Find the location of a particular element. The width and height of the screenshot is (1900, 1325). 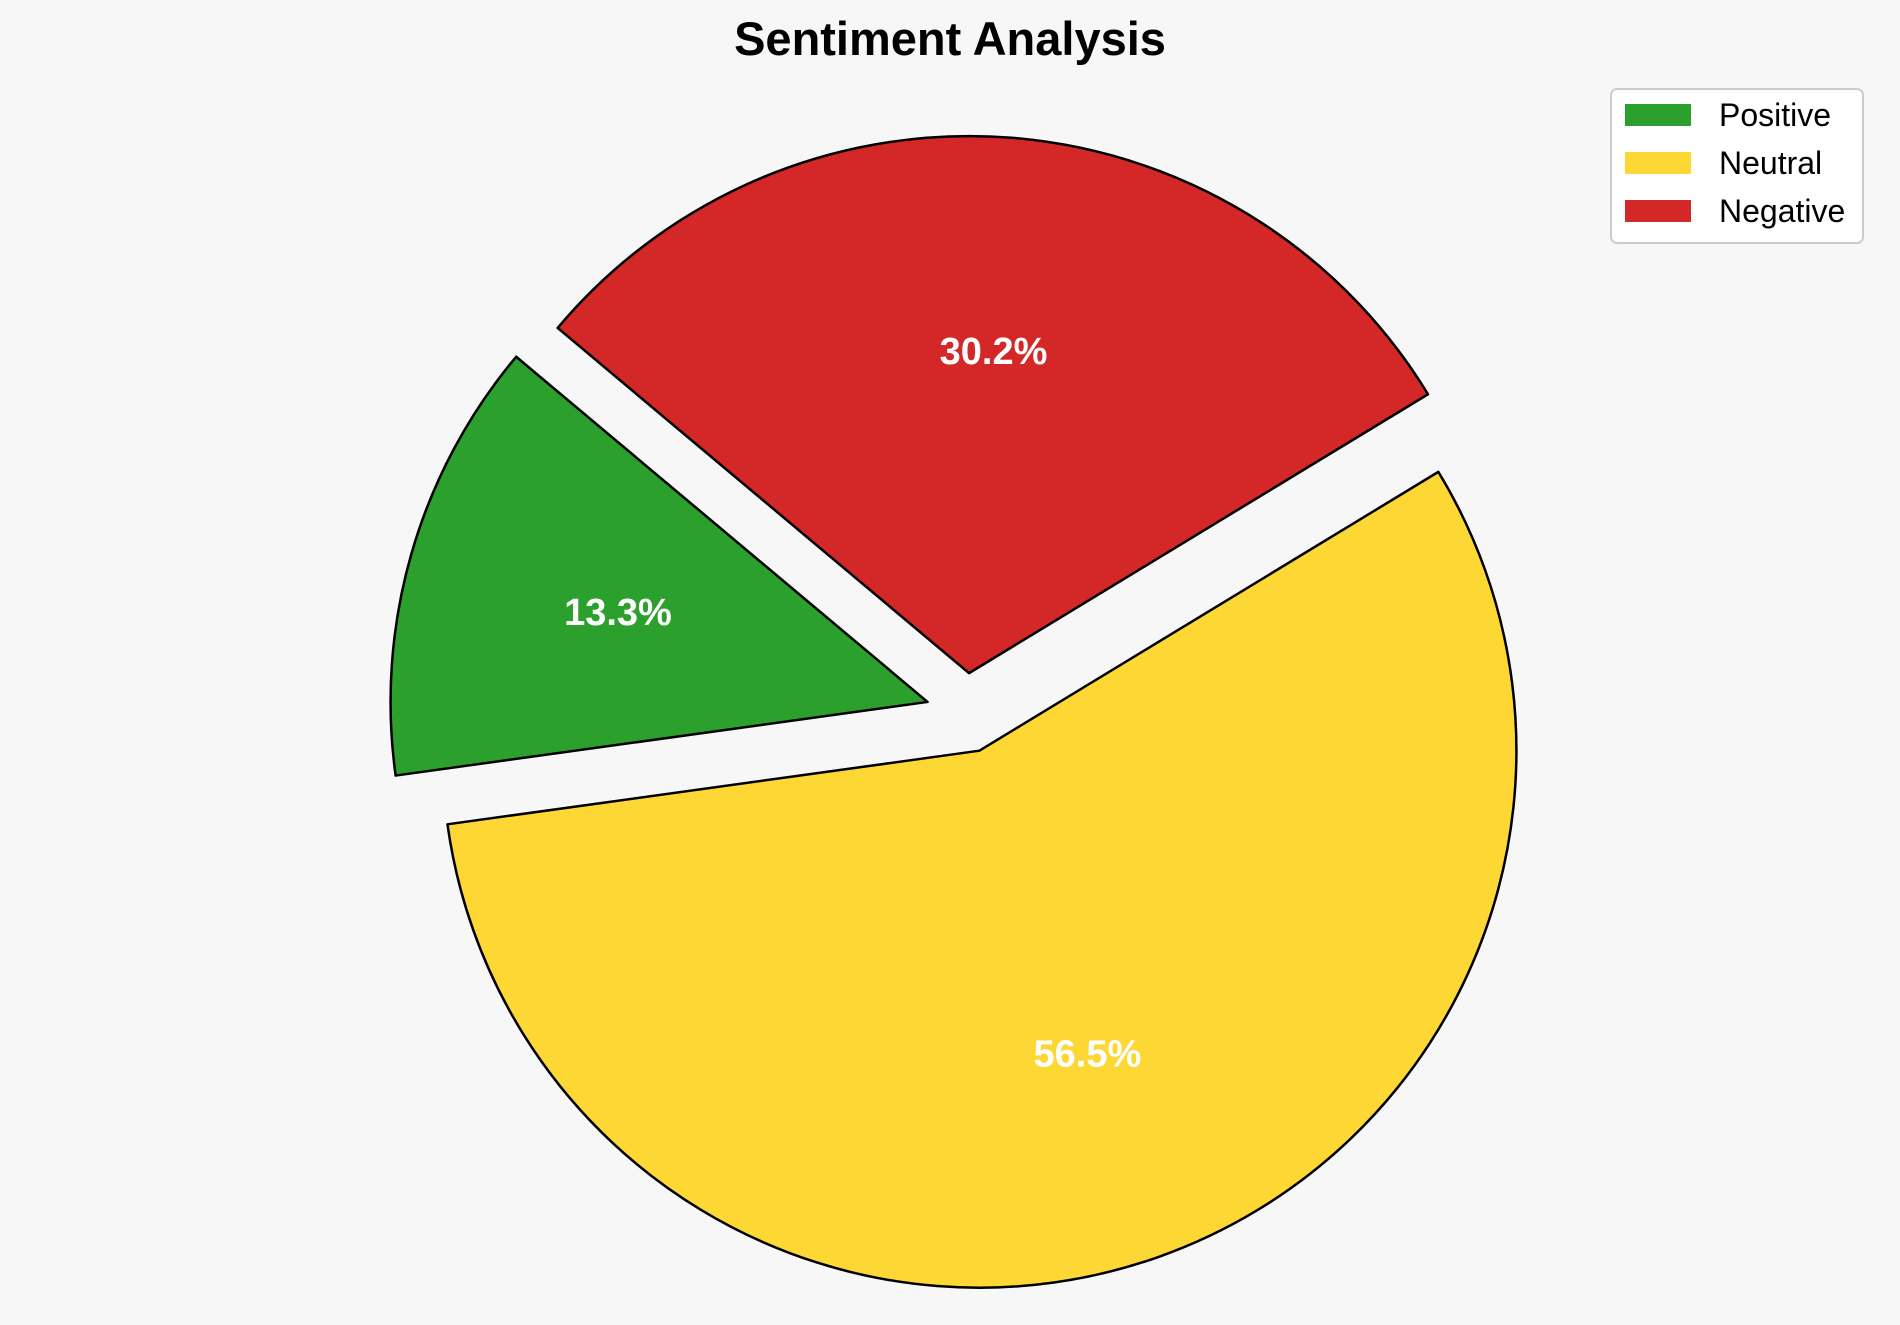

legend-label-positive: Positive is located at coordinates (1775, 115).